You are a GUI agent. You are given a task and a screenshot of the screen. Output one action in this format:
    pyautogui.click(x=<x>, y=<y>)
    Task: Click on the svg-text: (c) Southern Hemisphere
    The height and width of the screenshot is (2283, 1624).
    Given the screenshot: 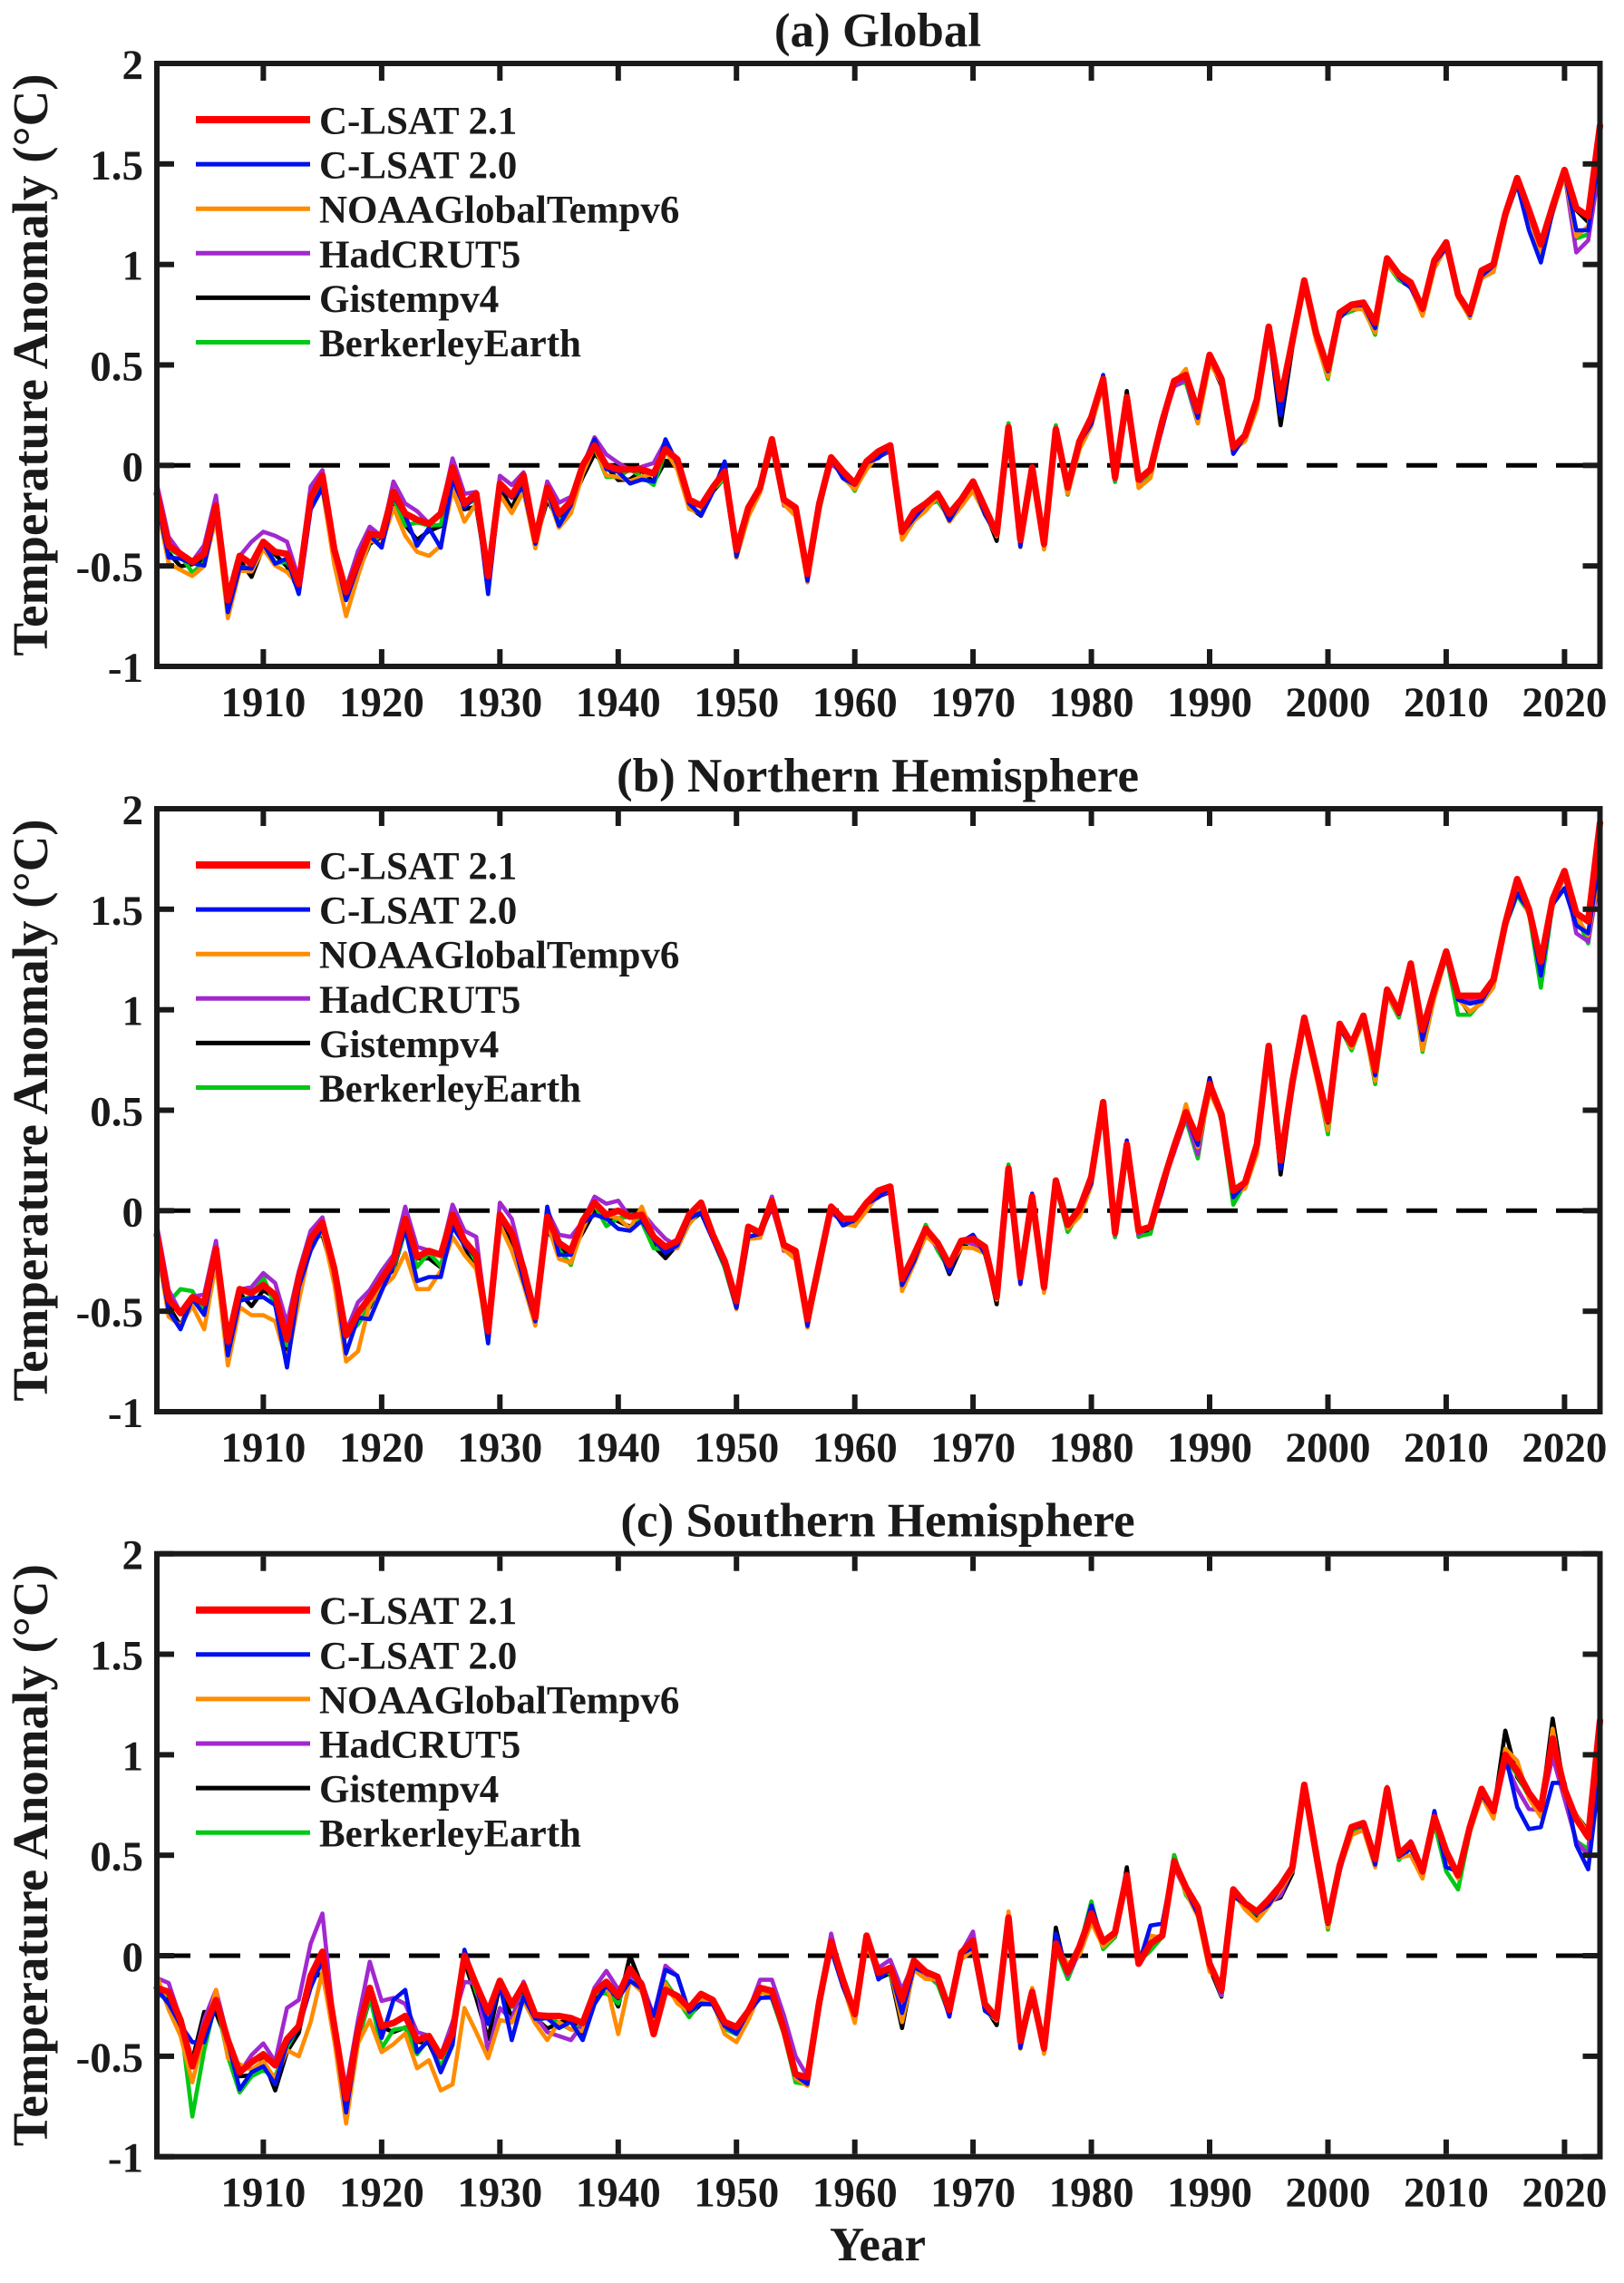 What is the action you would take?
    pyautogui.click(x=877, y=1521)
    